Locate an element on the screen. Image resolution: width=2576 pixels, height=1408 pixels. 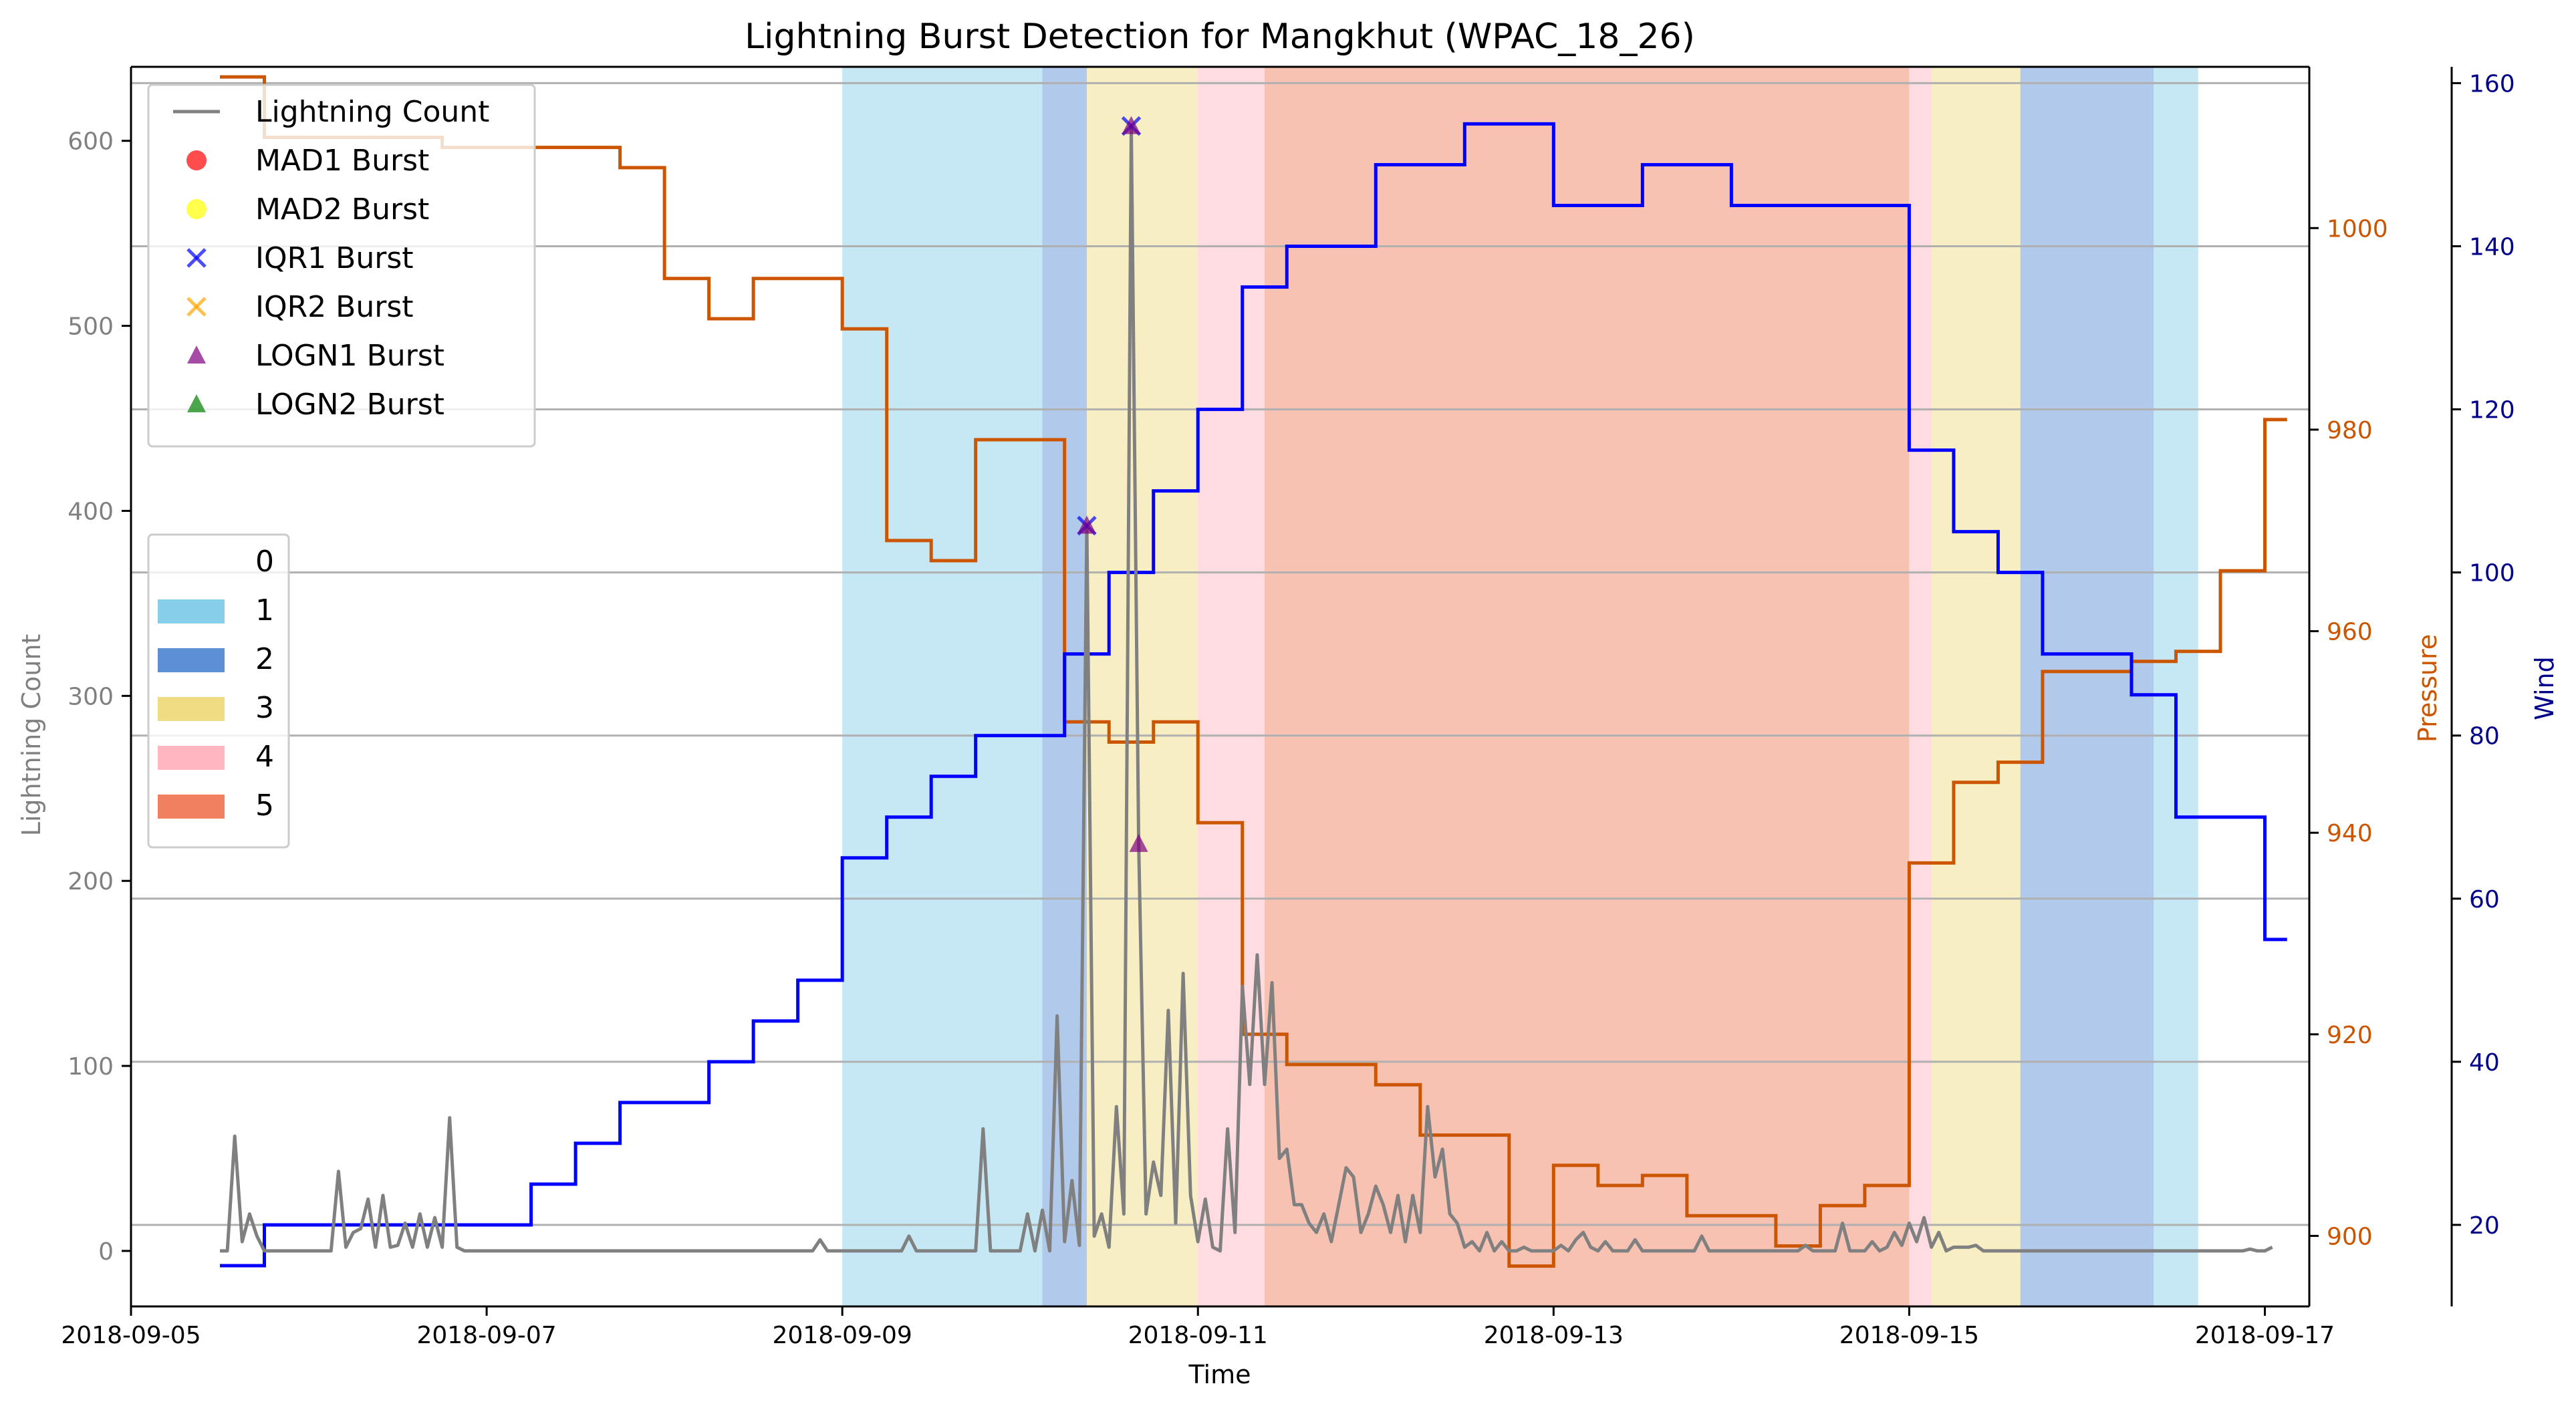
iqr2-burst-legend-swatch is located at coordinates (197, 307).